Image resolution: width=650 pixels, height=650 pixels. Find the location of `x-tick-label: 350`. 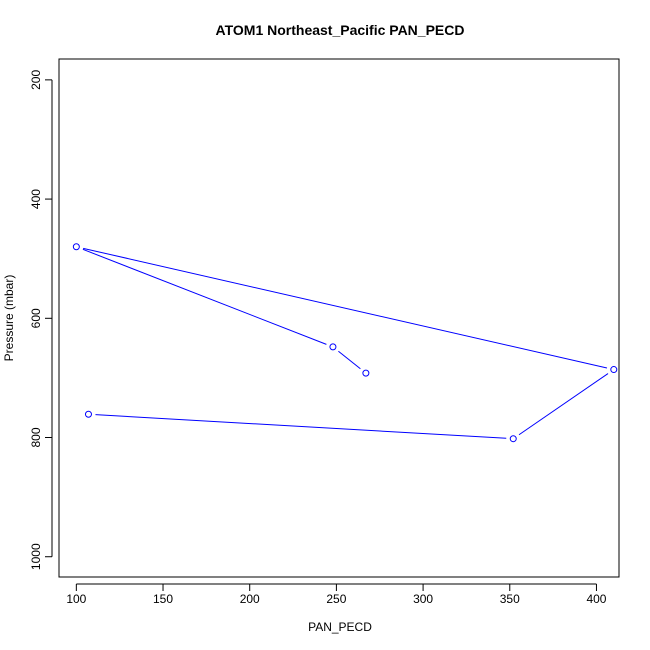

x-tick-label: 350 is located at coordinates (510, 599).